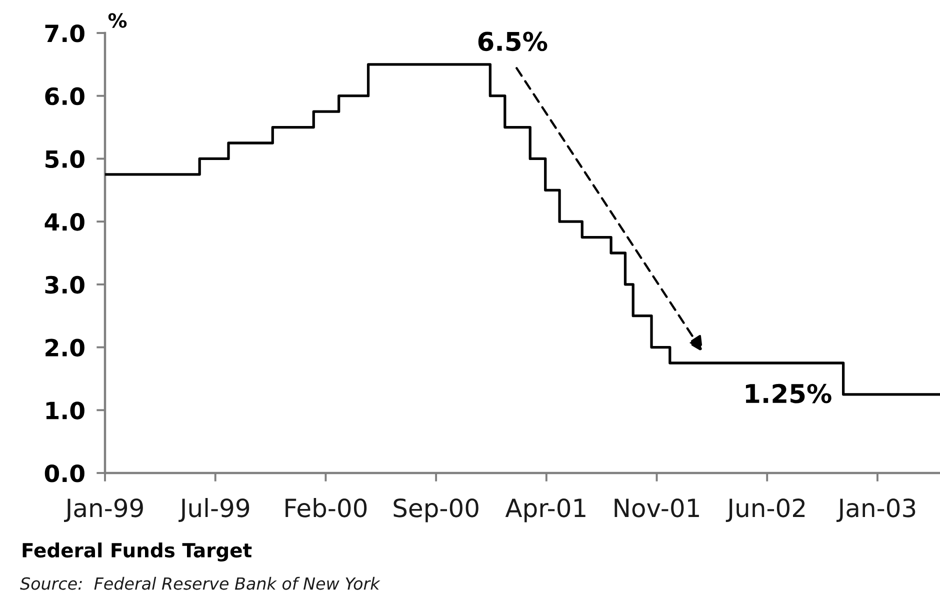  Describe the element at coordinates (103, 510) in the screenshot. I see `x-tick-label: Jan-99` at that location.